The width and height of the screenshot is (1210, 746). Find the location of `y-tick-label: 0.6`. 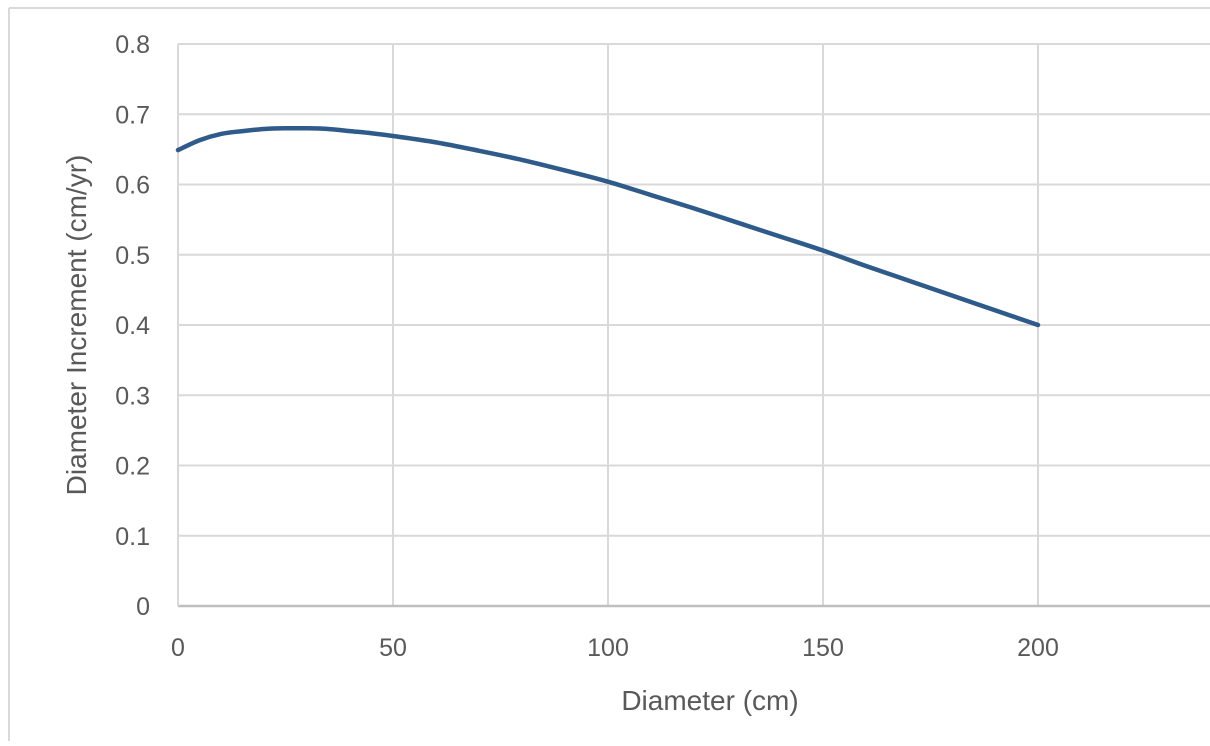

y-tick-label: 0.6 is located at coordinates (132, 186).